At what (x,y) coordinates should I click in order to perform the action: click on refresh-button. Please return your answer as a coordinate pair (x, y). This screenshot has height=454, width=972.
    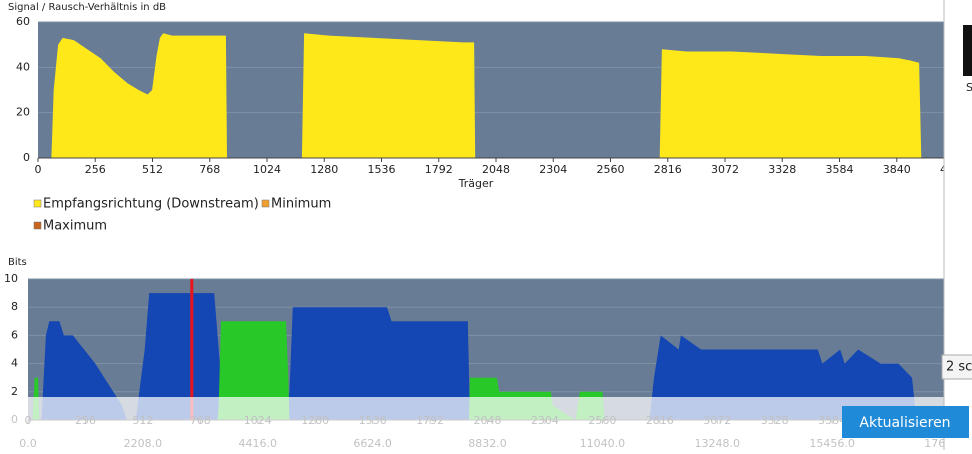
    Looking at the image, I should click on (905, 422).